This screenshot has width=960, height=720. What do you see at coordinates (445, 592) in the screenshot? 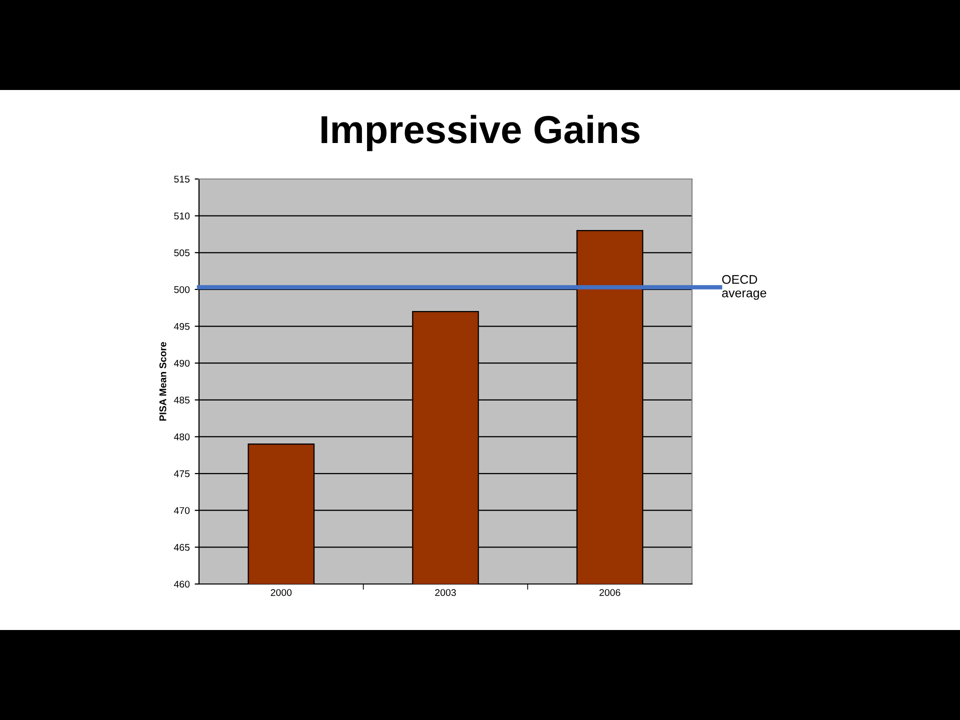
I see `x-tick-label: 2003` at bounding box center [445, 592].